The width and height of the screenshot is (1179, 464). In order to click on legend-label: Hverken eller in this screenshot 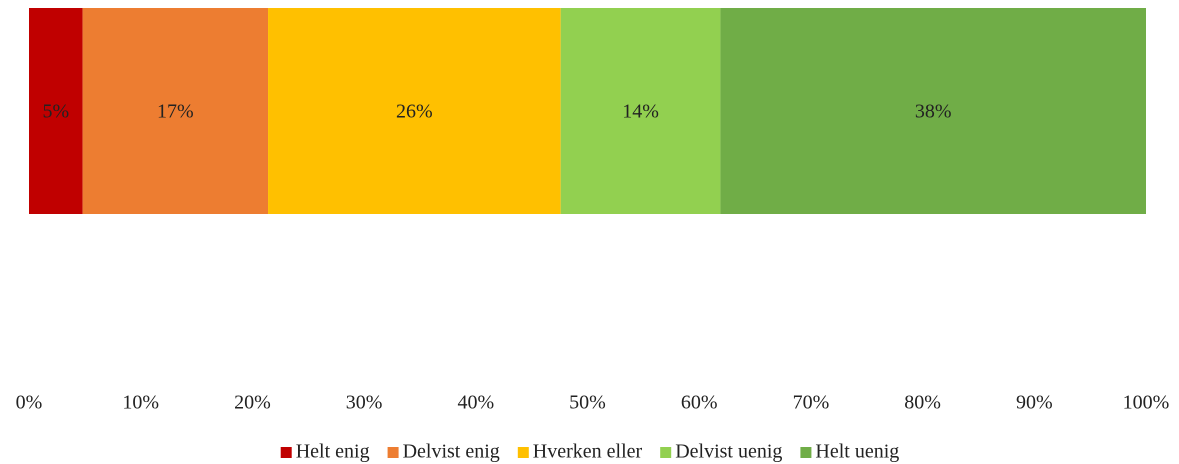, I will do `click(588, 452)`.